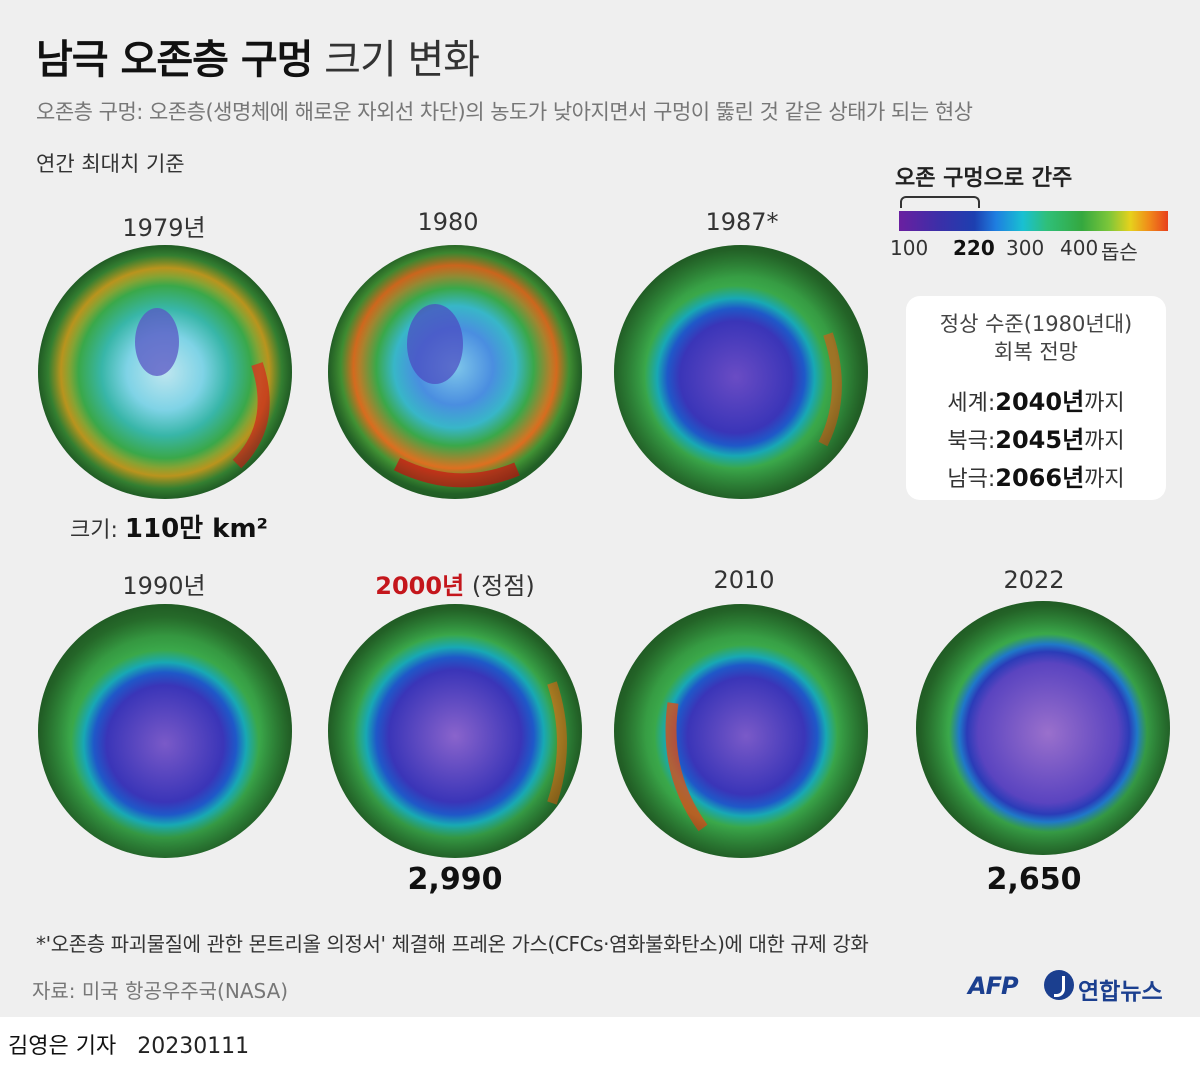 This screenshot has height=1091, width=1200. Describe the element at coordinates (503, 586) in the screenshot. I see `peak-suffix: (정점)` at that location.